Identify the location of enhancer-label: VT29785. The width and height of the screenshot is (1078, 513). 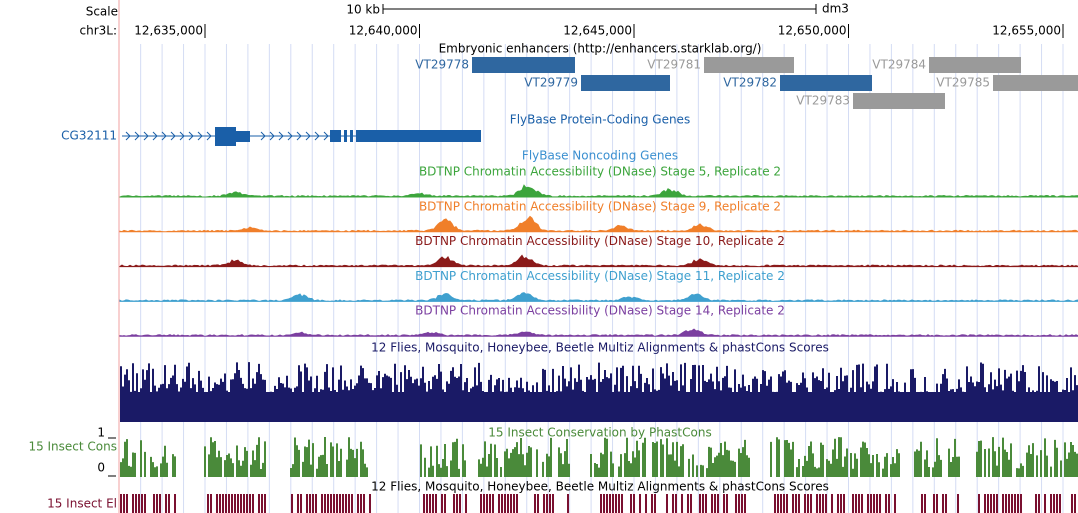
(963, 83).